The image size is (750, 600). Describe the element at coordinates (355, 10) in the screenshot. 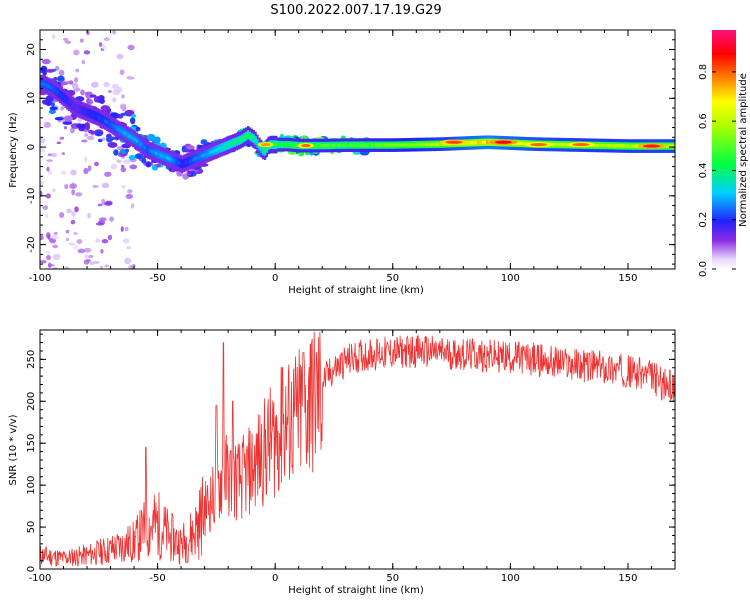

I see `figure-title: S100.2022.007.17.19.G29` at that location.